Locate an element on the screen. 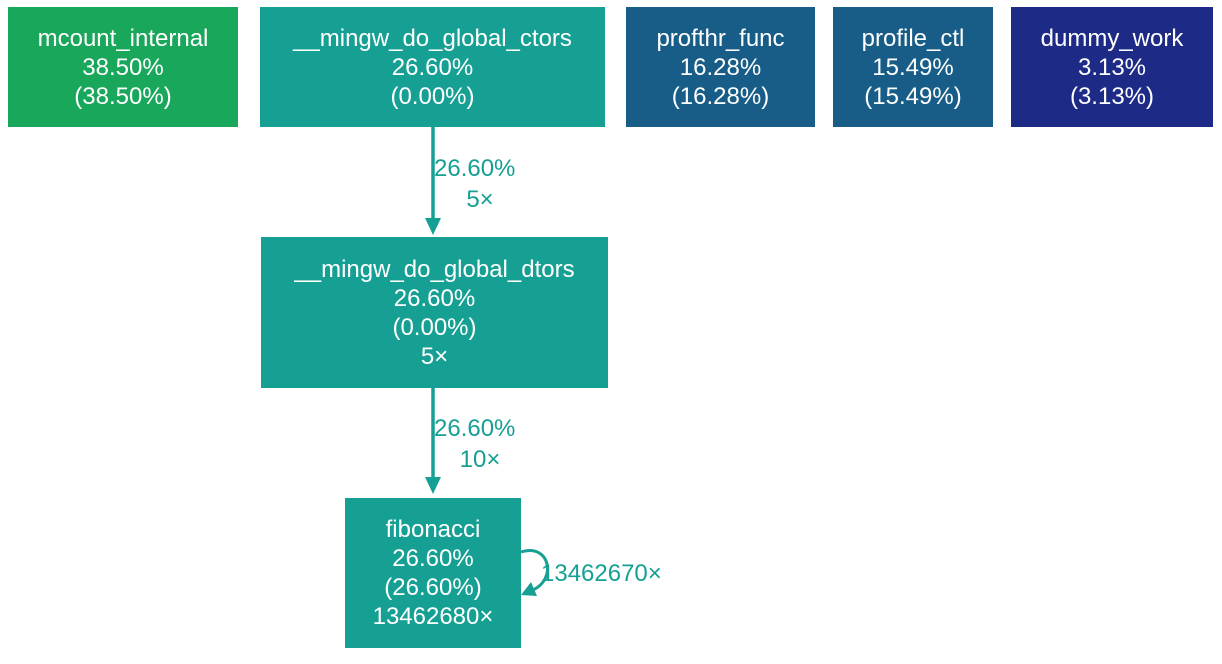 This screenshot has width=1222, height=664. node-mcount-internal: mcount_internal 38.50% (38.50%) is located at coordinates (123, 67).